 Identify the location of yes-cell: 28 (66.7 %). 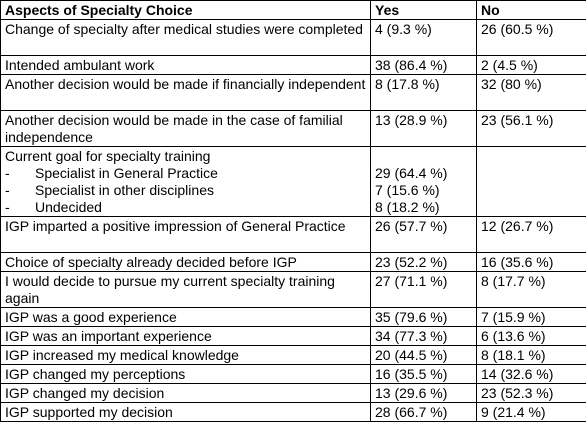
(423, 412).